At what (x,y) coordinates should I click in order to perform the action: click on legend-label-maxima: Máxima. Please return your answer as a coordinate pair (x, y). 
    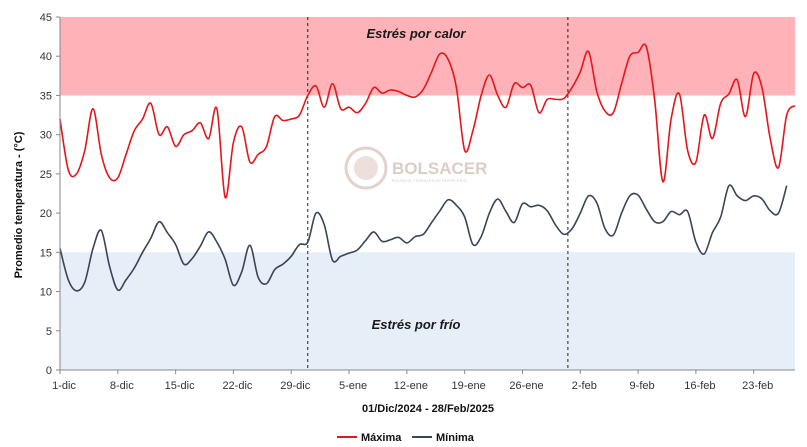
    Looking at the image, I should click on (381, 438).